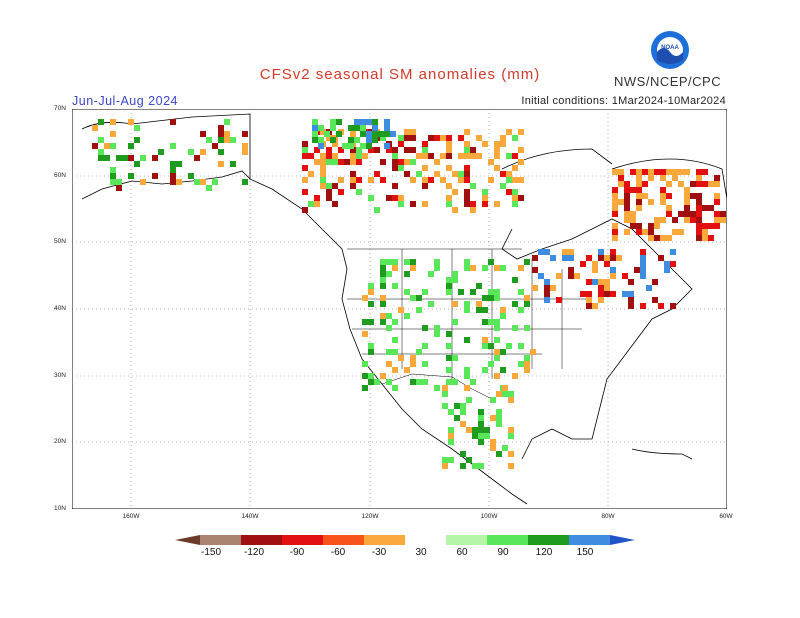 The height and width of the screenshot is (618, 800). Describe the element at coordinates (60, 441) in the screenshot. I see `lat-label: 20N` at that location.